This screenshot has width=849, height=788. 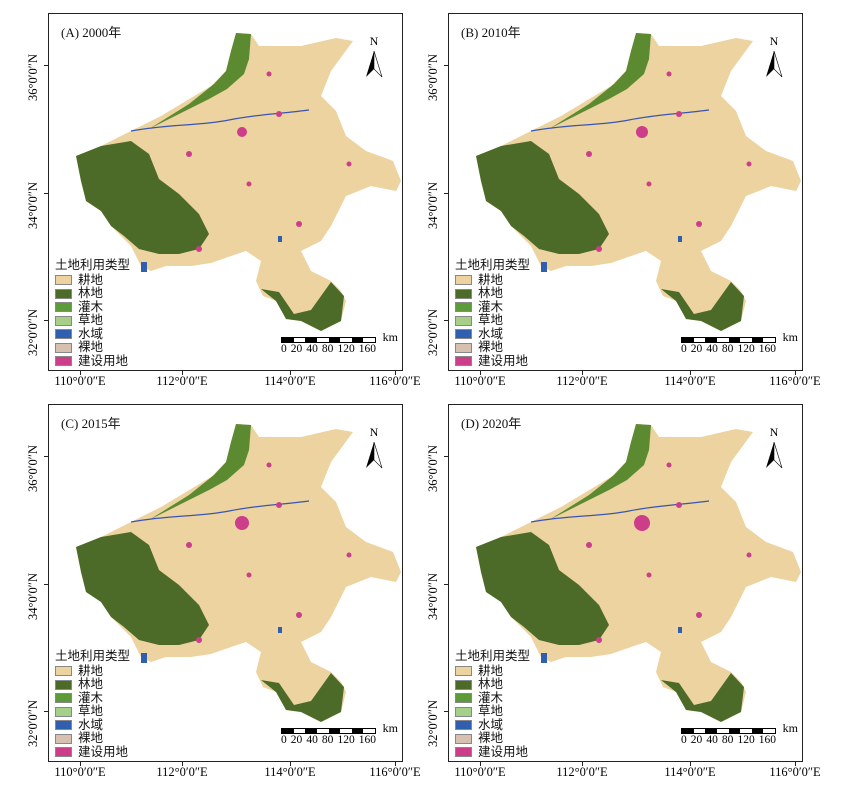 What do you see at coordinates (374, 432) in the screenshot?
I see `north-label: N` at bounding box center [374, 432].